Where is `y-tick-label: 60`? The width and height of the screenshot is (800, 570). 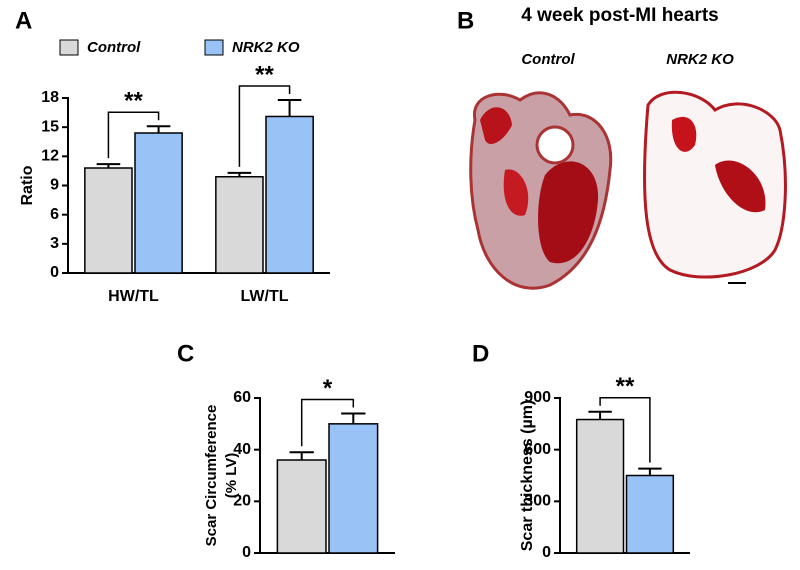
y-tick-label: 60 is located at coordinates (242, 397).